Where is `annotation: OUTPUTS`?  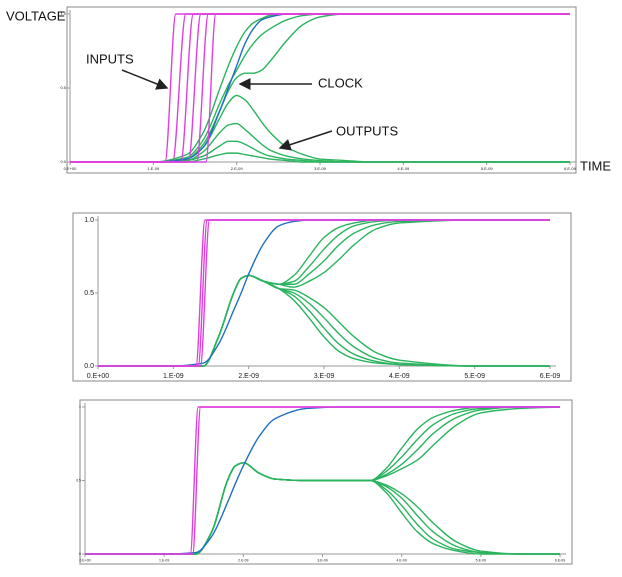
annotation: OUTPUTS is located at coordinates (367, 130).